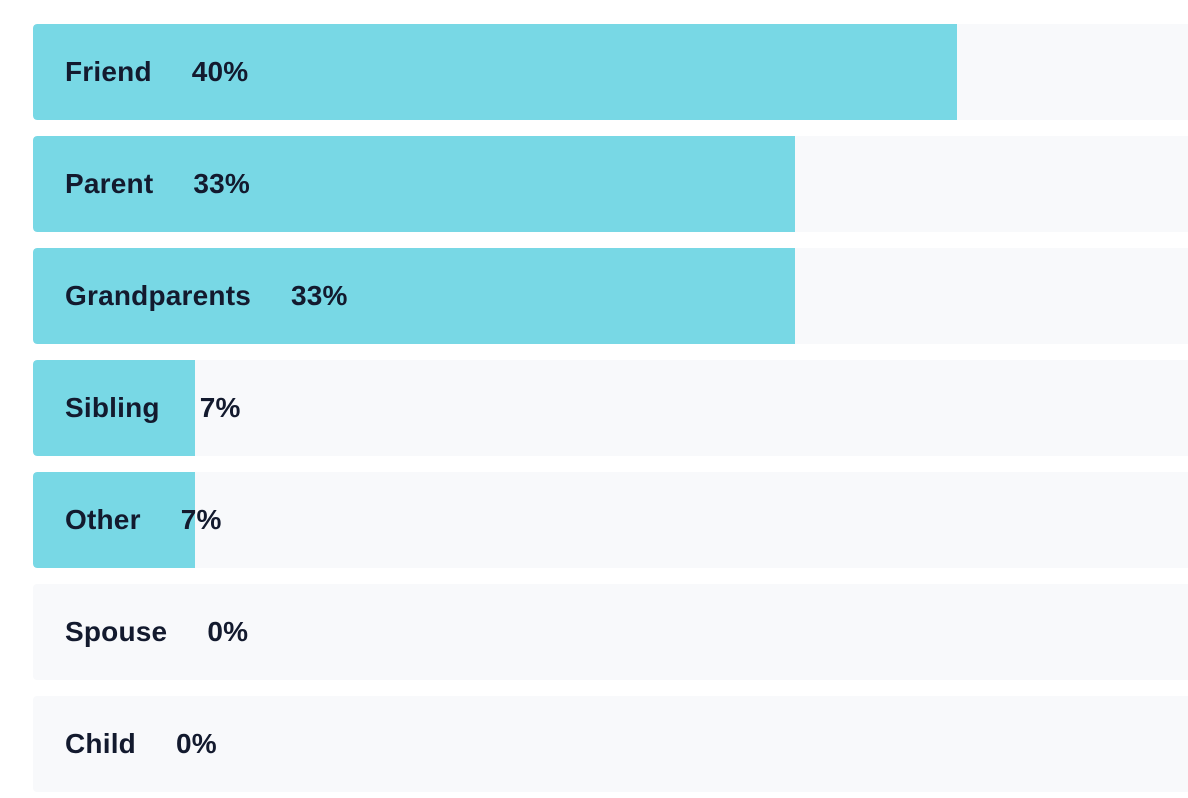 The width and height of the screenshot is (1188, 798). What do you see at coordinates (220, 71) in the screenshot?
I see `value-label: 40%` at bounding box center [220, 71].